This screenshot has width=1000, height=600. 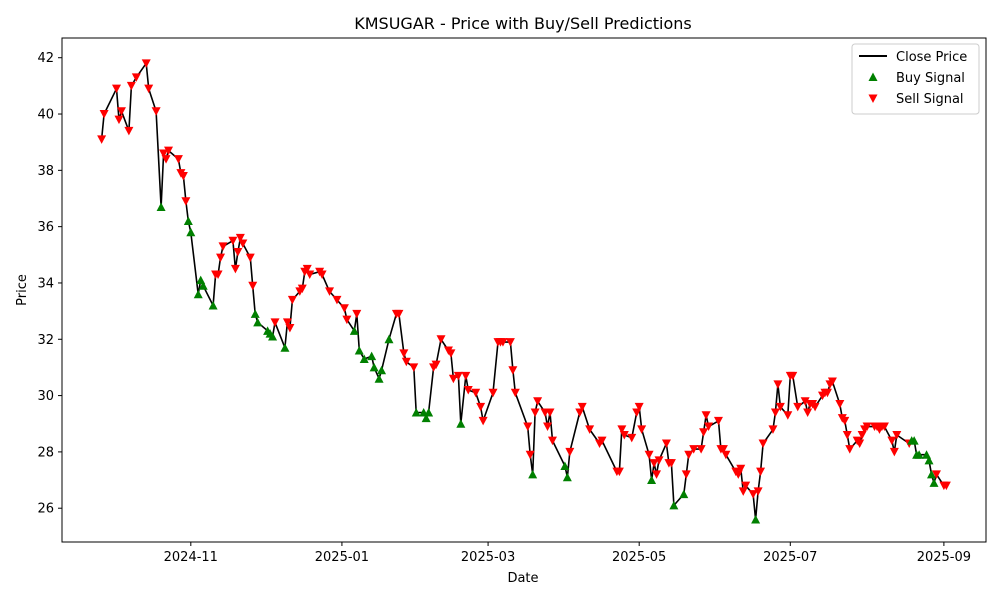 What do you see at coordinates (45, 283) in the screenshot?
I see `y-tick-label: 34` at bounding box center [45, 283].